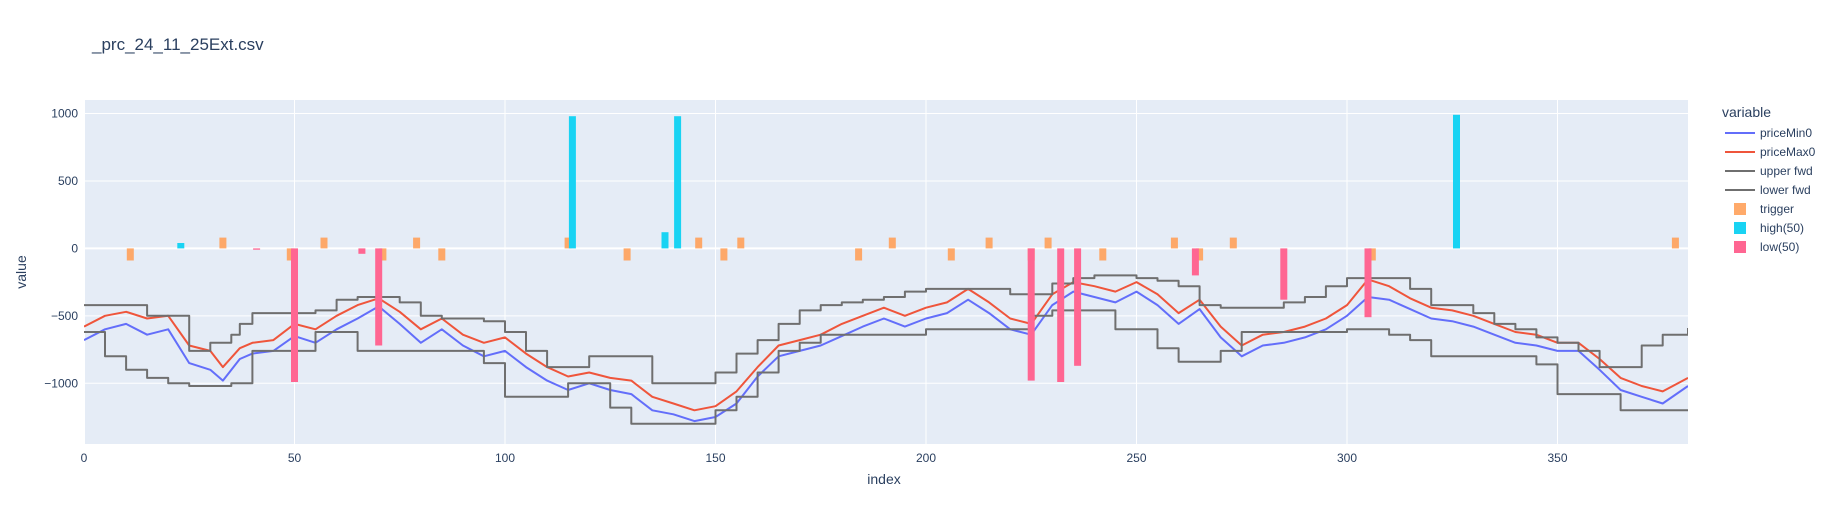  I want to click on legend-item-pricemax0: priceMax0, so click(1770, 152).